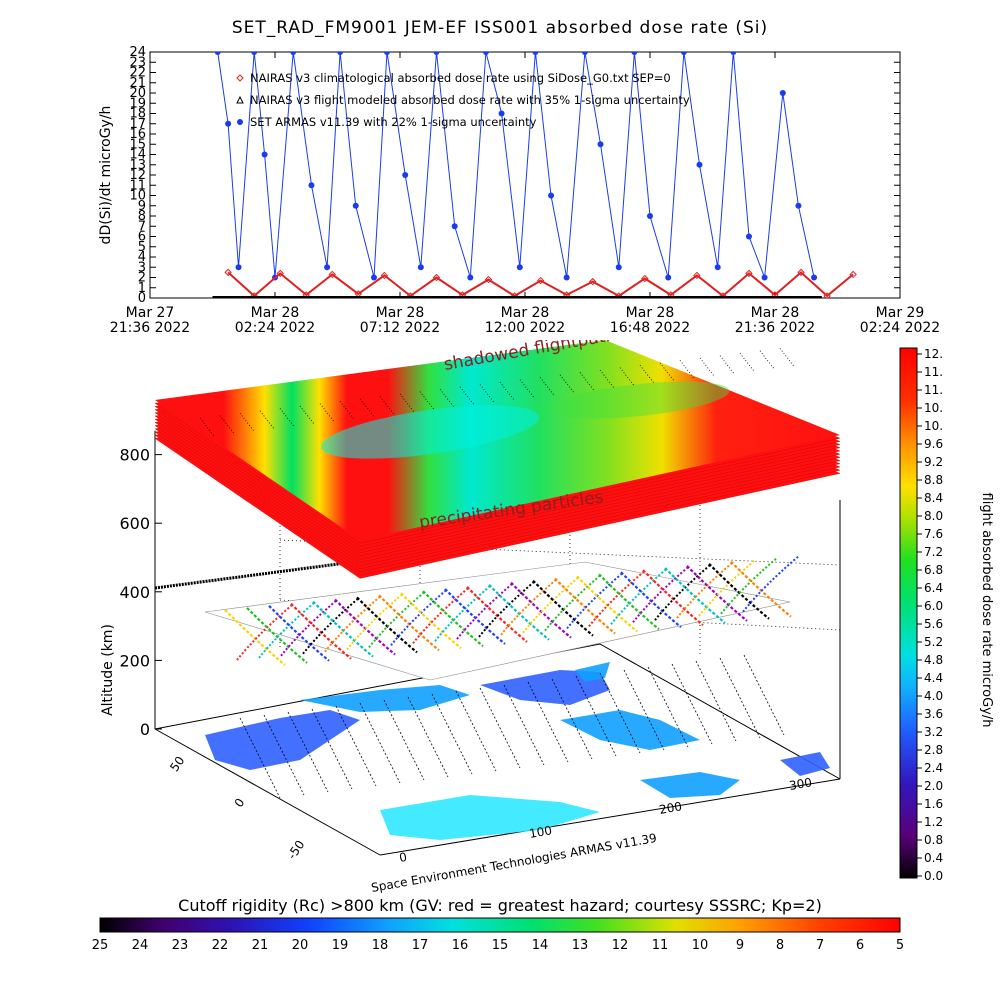 The height and width of the screenshot is (1000, 1000). Describe the element at coordinates (300, 945) in the screenshot. I see `rigidity-tick-label: 20` at that location.